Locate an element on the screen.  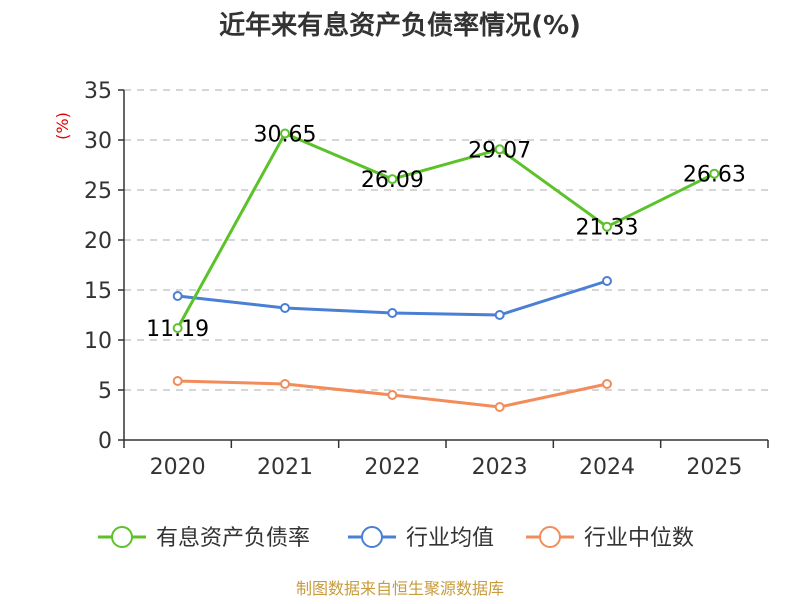
data-label: 30.65 is located at coordinates (285, 135).